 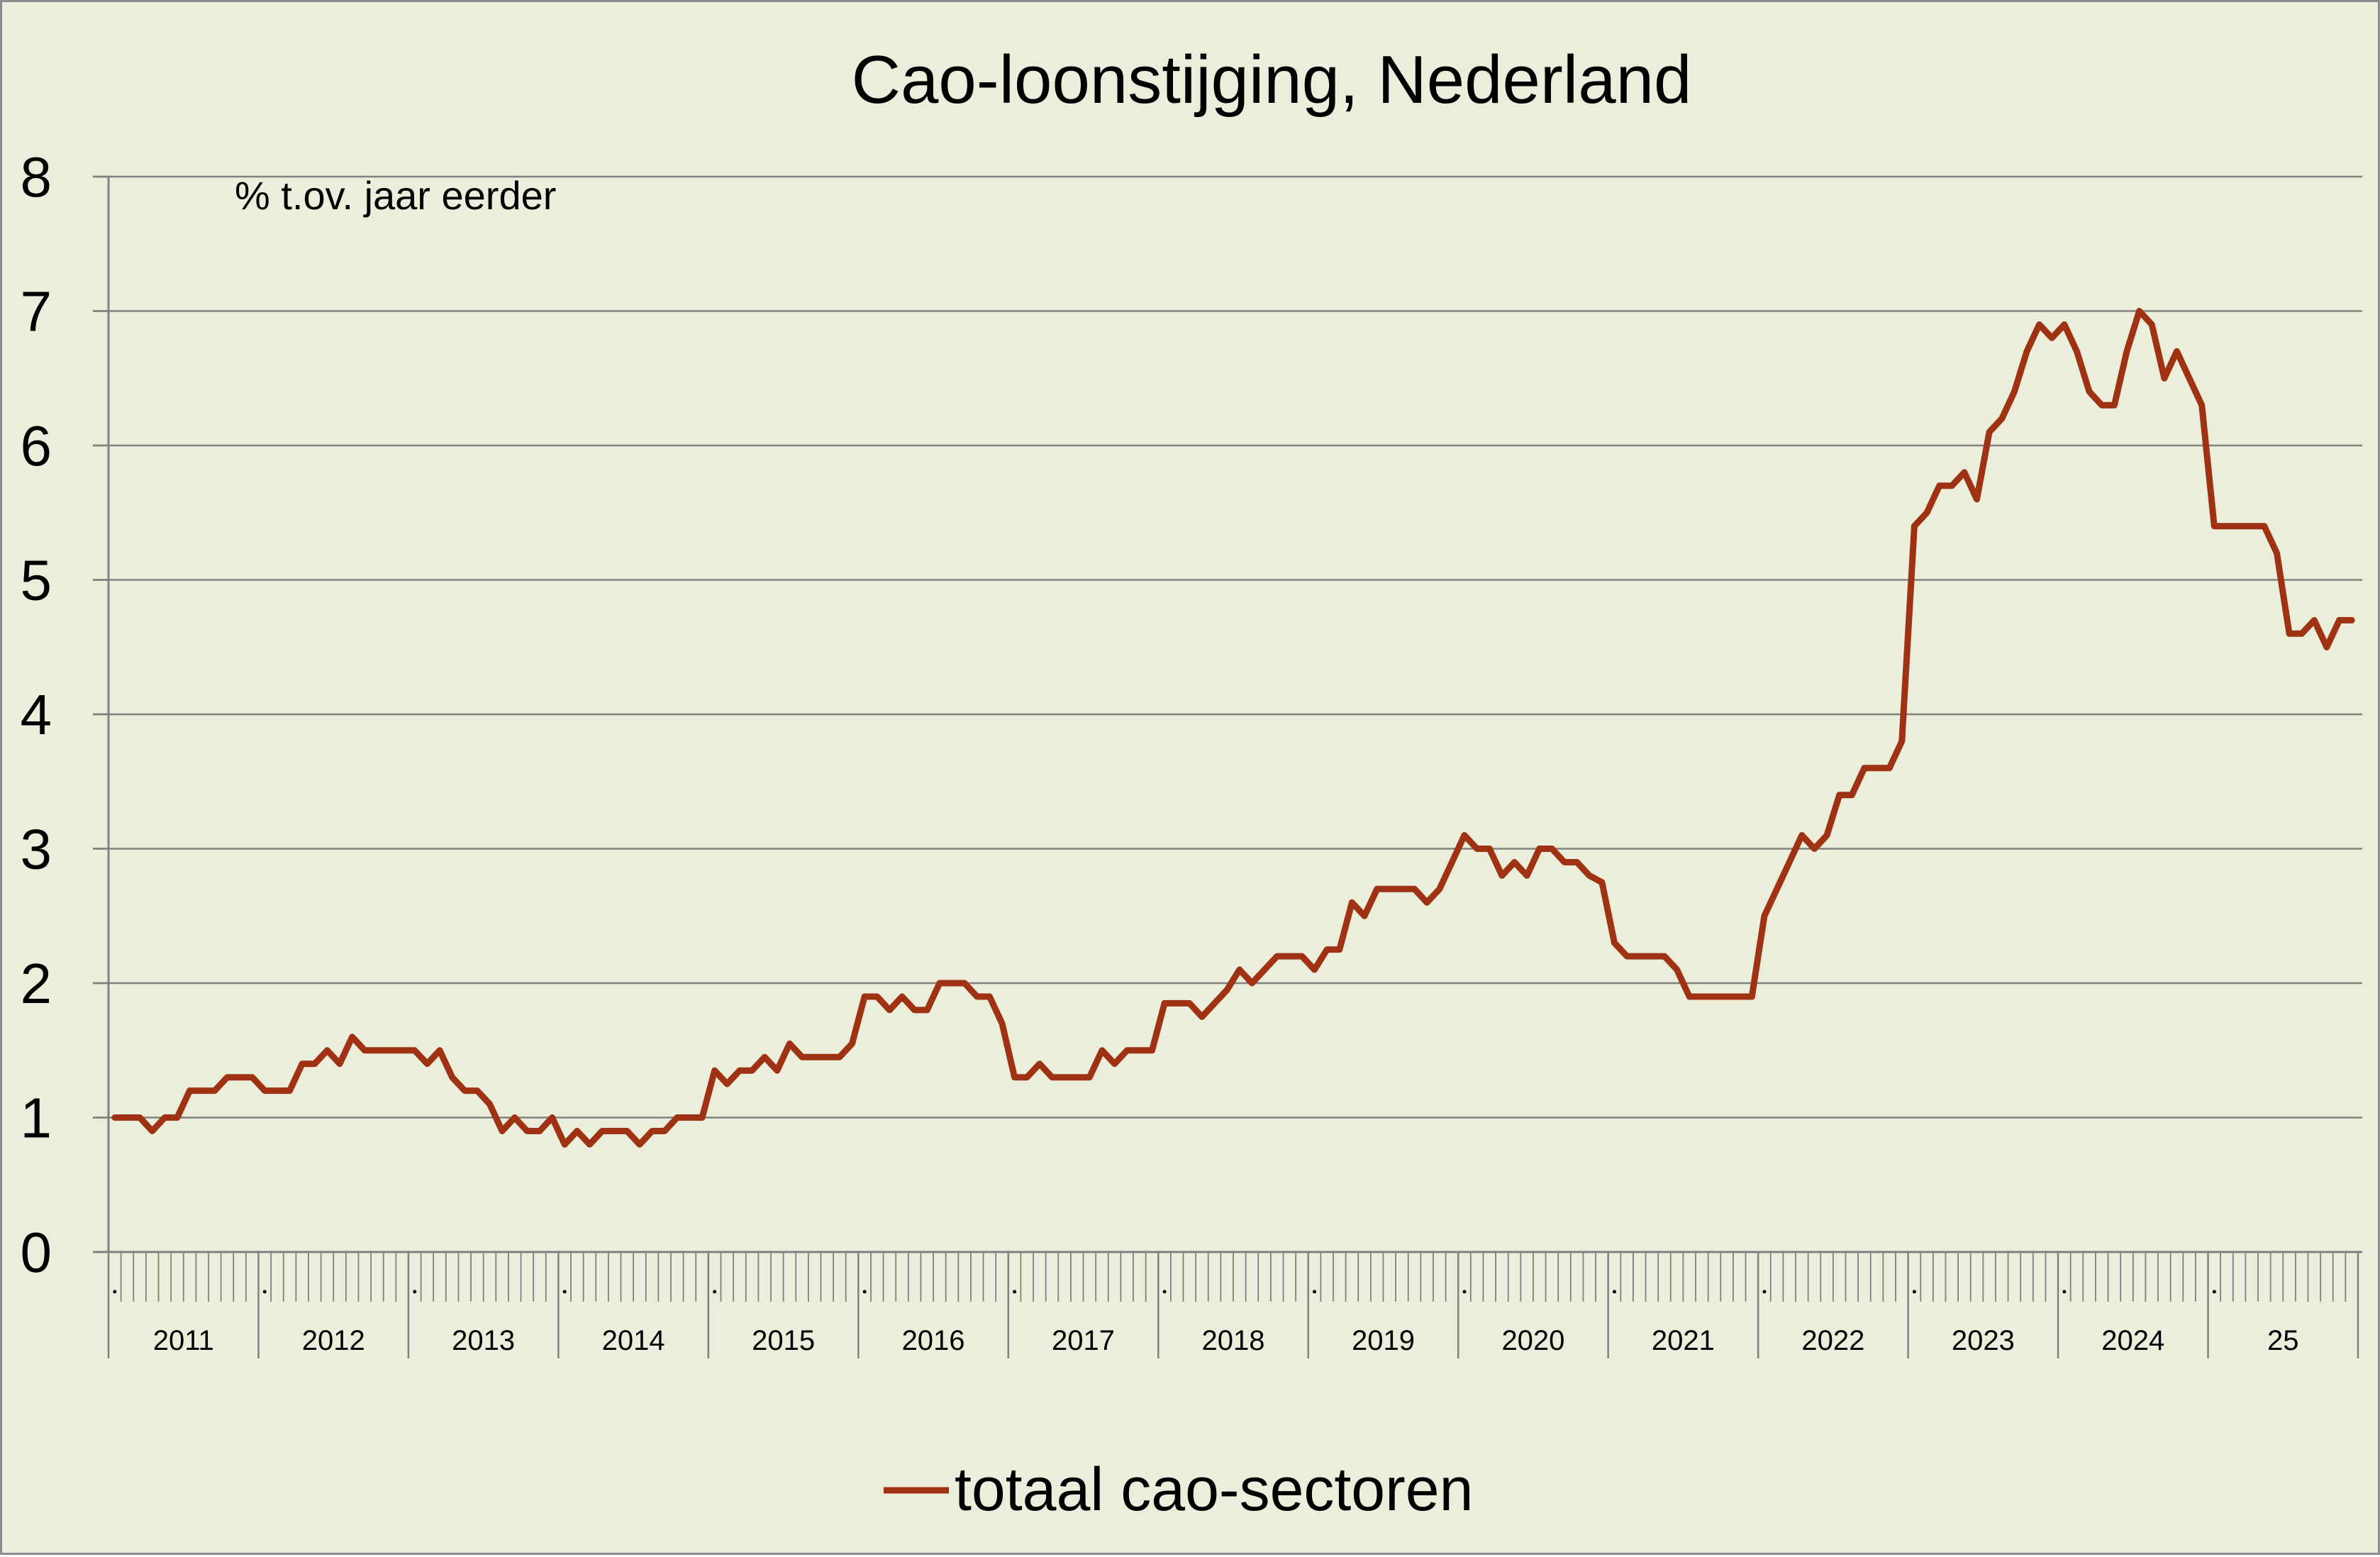 I want to click on x-tick-label: 2015, so click(x=784, y=1340).